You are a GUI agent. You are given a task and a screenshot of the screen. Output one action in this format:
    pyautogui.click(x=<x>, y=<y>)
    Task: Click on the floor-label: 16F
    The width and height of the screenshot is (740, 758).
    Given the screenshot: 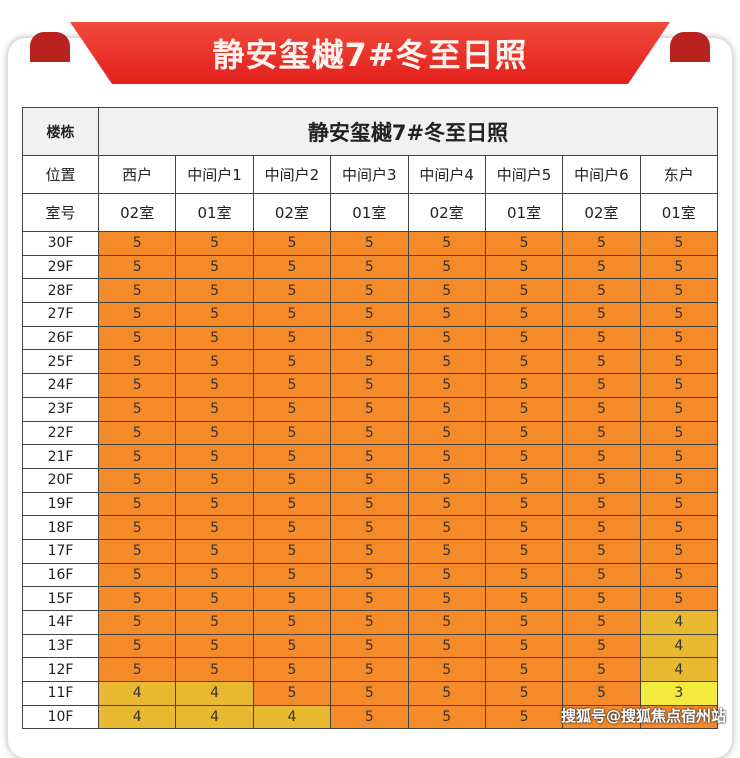 What is the action you would take?
    pyautogui.click(x=60, y=575)
    